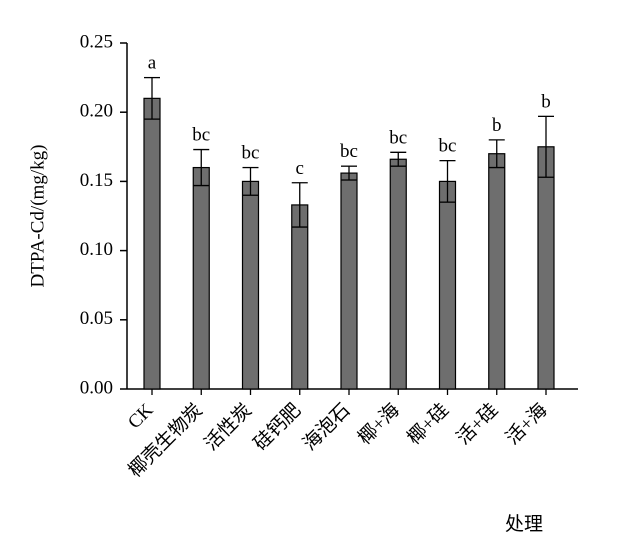 Image resolution: width=633 pixels, height=555 pixels. I want to click on x-axis-title: 处理, so click(524, 524).